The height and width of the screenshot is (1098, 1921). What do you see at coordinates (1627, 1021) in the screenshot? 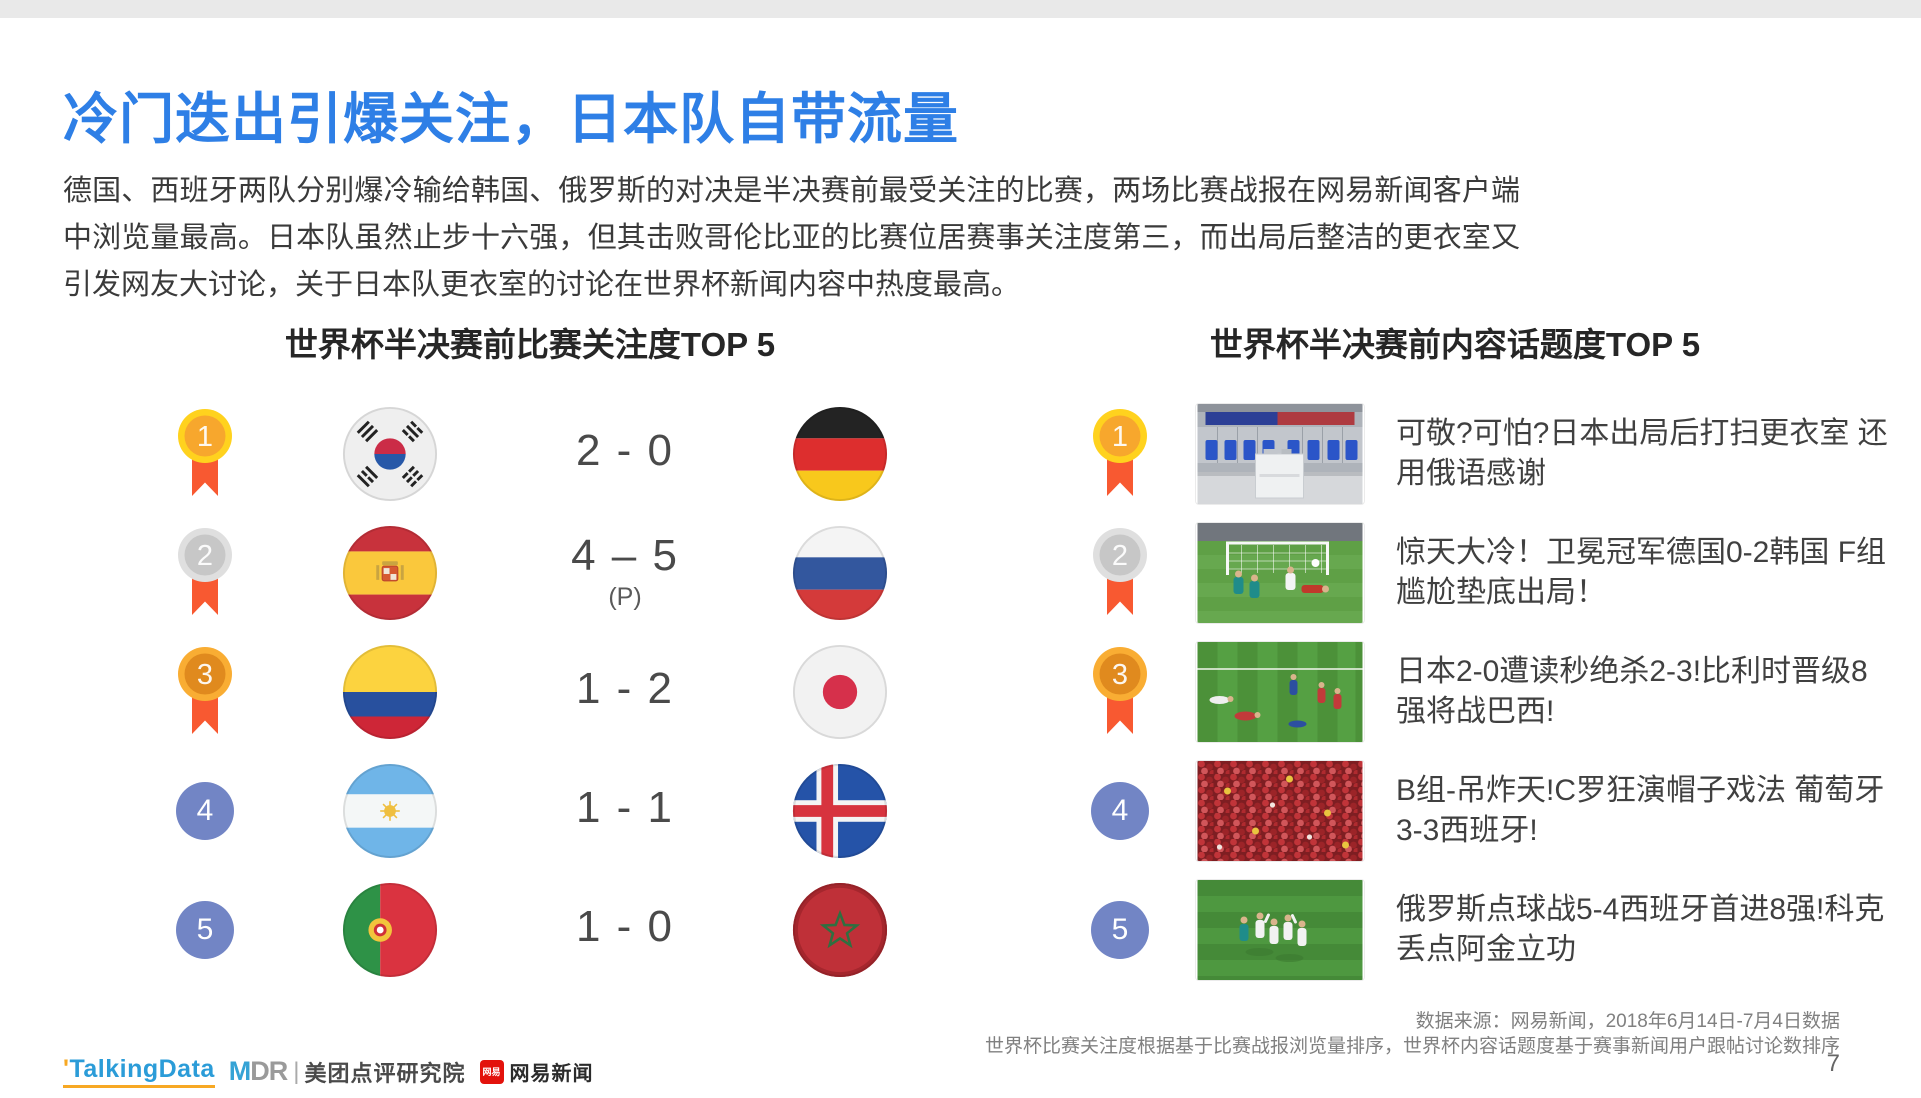
I see `data-source-line: 数据来源：网易新闻，2018年6月14日-7月4日数据` at bounding box center [1627, 1021].